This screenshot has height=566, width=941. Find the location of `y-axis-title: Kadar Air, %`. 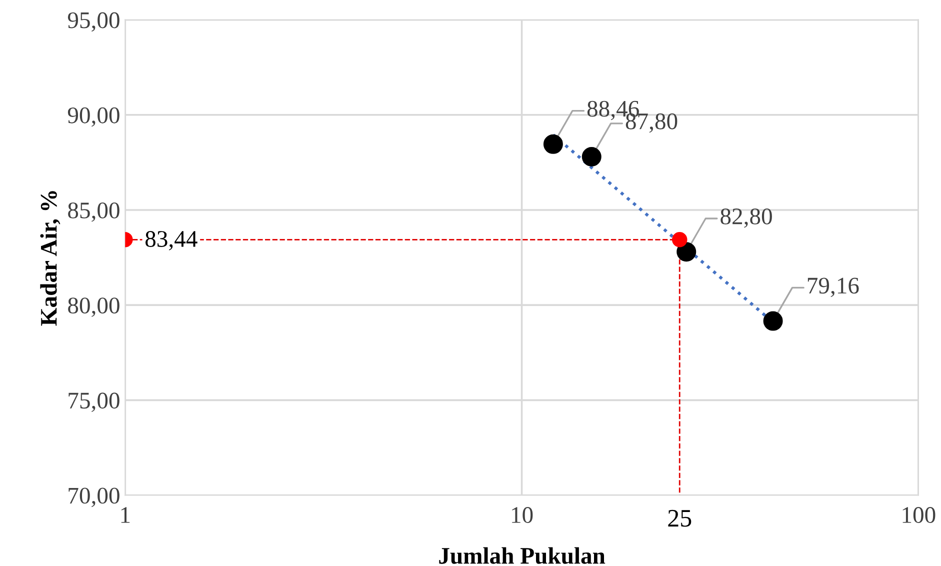

y-axis-title: Kadar Air, % is located at coordinates (50, 258).